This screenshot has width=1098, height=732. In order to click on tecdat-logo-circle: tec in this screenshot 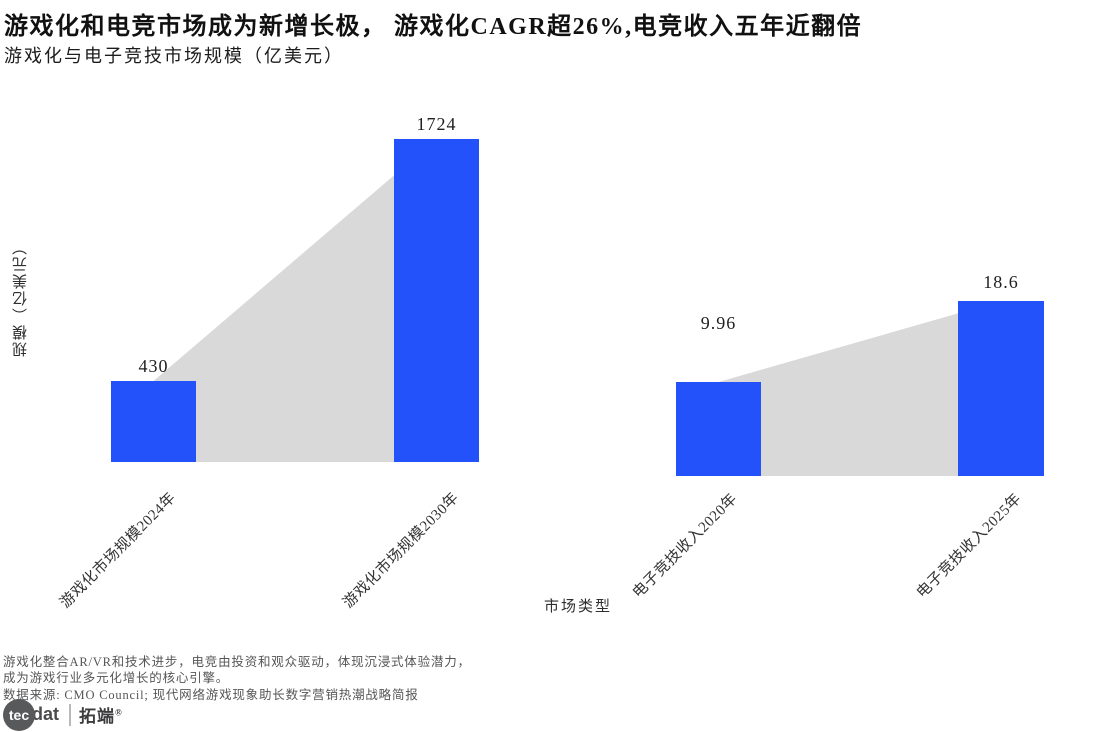, I will do `click(19, 714)`.